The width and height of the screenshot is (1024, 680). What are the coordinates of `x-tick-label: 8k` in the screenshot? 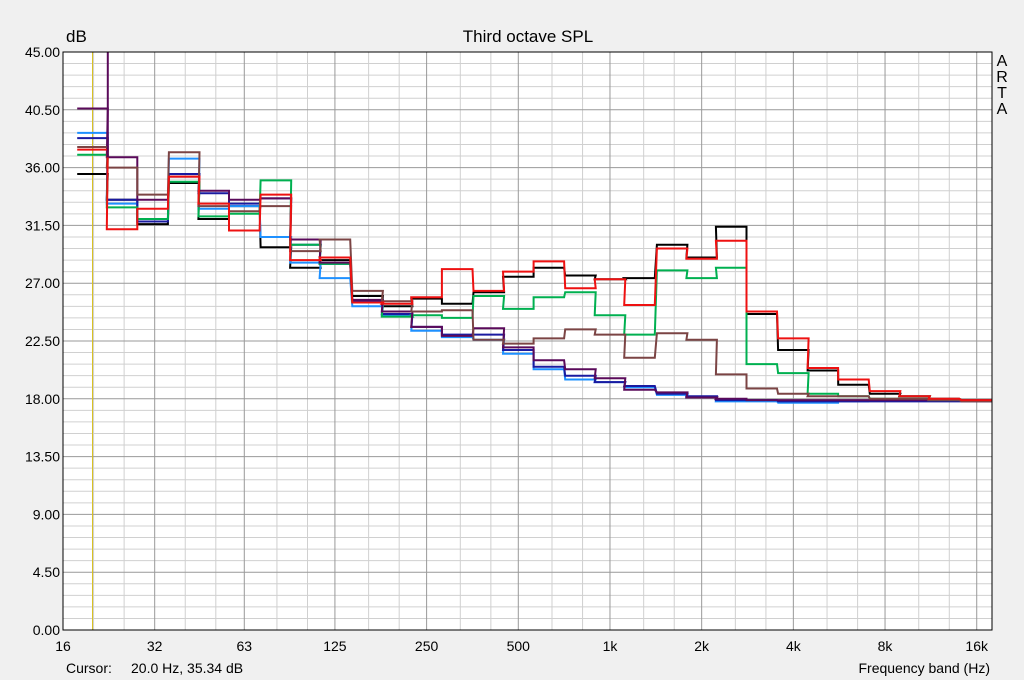 It's located at (886, 646).